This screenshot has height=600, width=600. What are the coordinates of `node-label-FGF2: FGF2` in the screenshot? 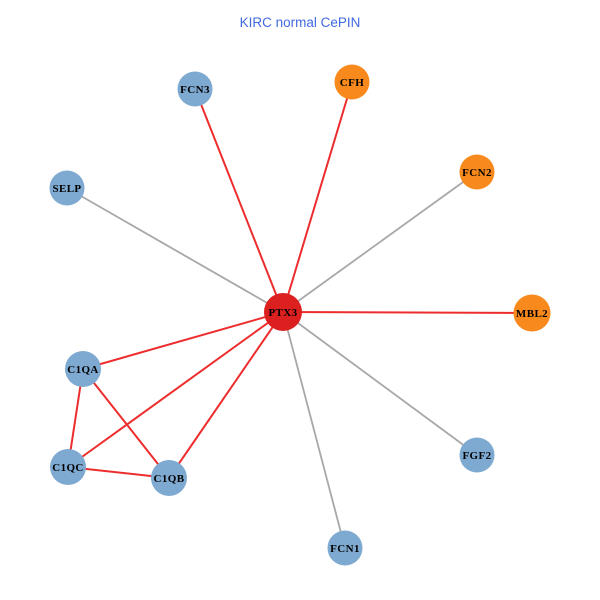 It's located at (476, 456).